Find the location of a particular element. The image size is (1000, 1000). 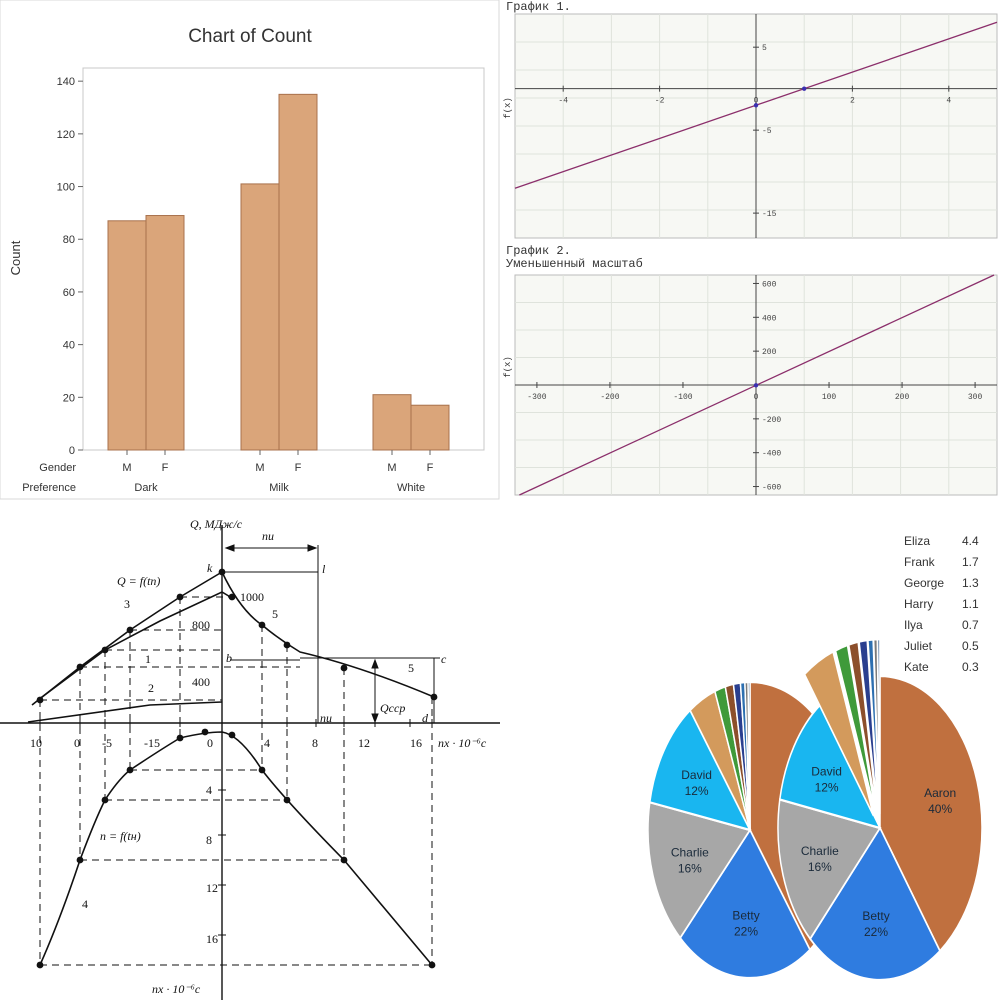

legend-name: Harry is located at coordinates (918, 604).